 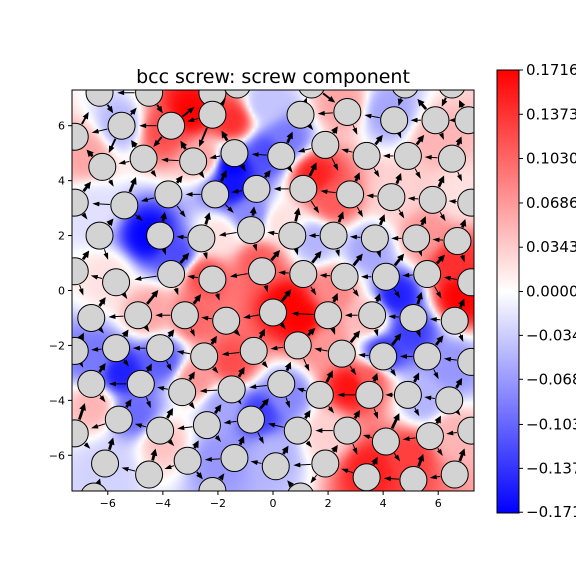 What do you see at coordinates (163, 503) in the screenshot?
I see `x-tick-label: −4` at bounding box center [163, 503].